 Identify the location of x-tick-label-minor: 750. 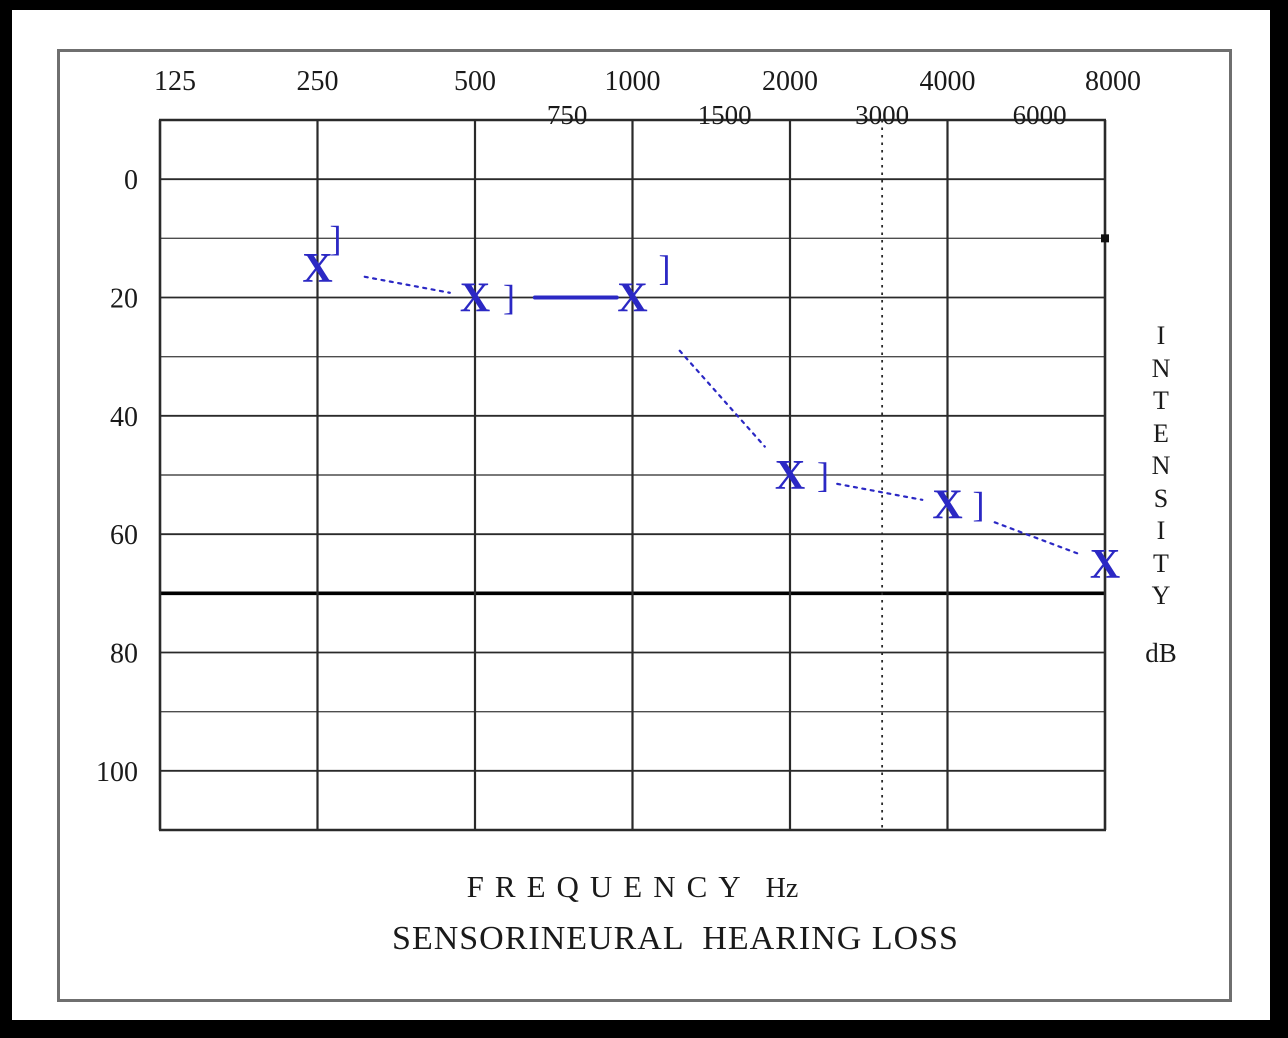
(567, 115).